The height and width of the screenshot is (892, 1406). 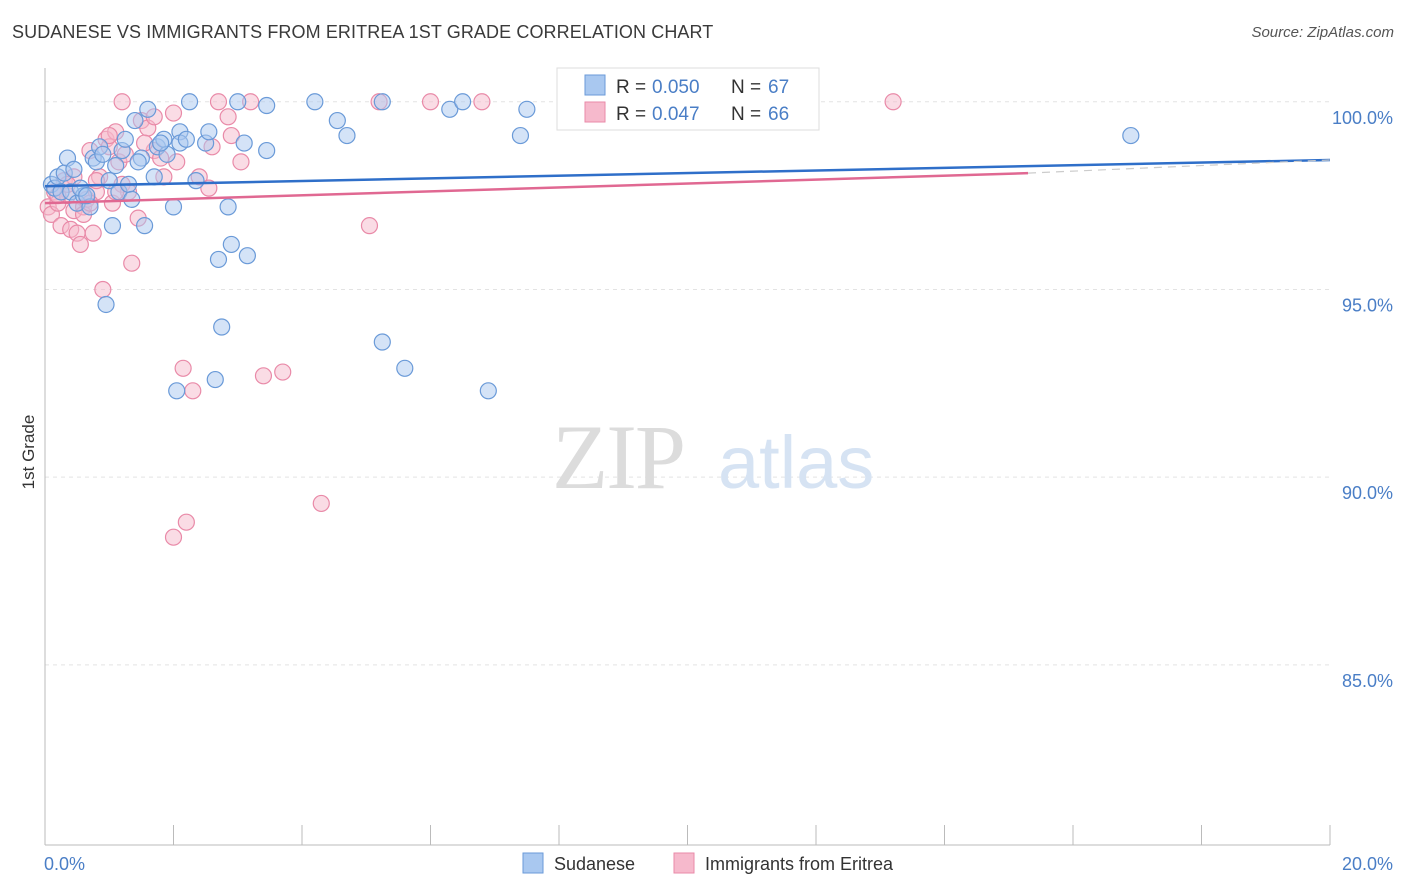 I want to click on watermark-zip: ZIP, so click(x=618, y=457).